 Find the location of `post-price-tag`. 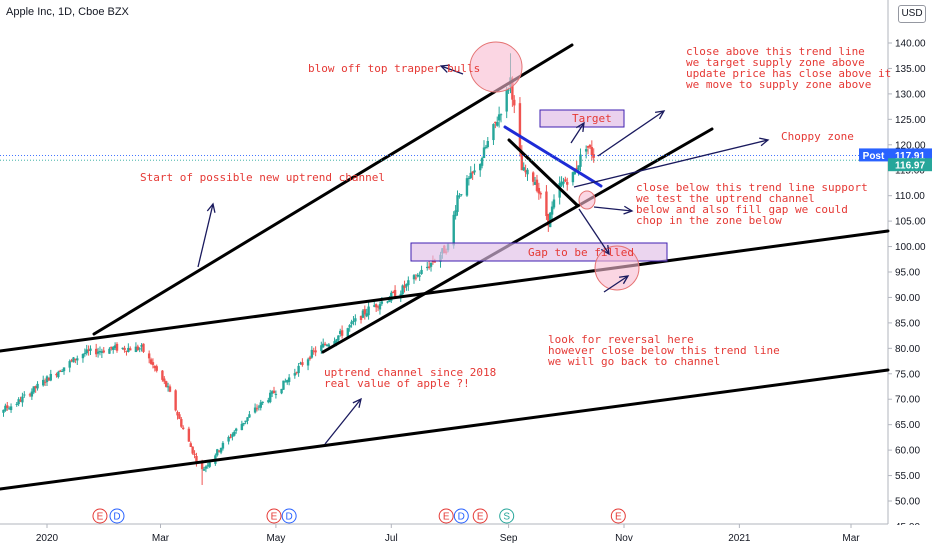

post-price-tag is located at coordinates (910, 155).